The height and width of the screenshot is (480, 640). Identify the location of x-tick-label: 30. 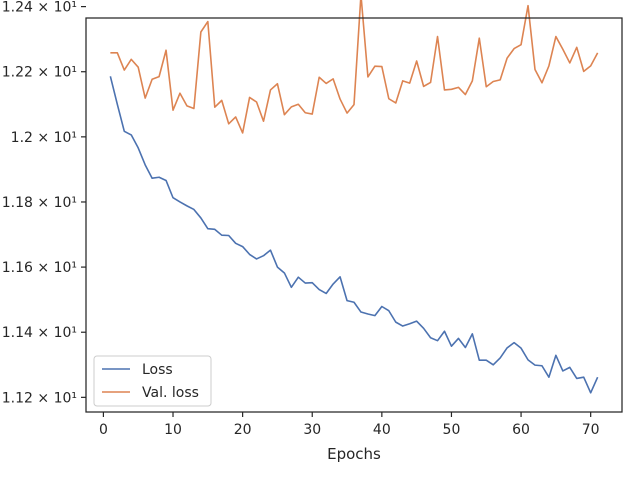
(312, 430).